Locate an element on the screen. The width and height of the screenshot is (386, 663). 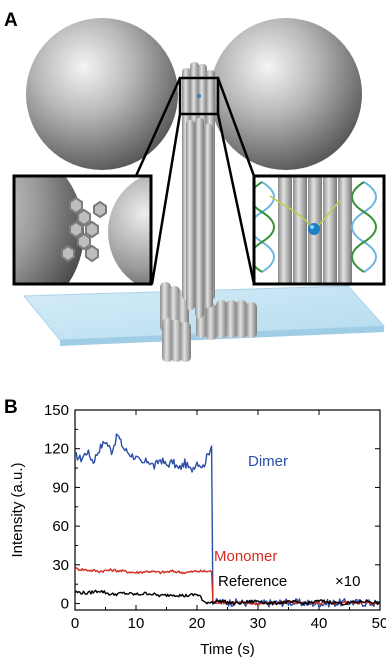
zoom-line-left-top is located at coordinates (158, 127).